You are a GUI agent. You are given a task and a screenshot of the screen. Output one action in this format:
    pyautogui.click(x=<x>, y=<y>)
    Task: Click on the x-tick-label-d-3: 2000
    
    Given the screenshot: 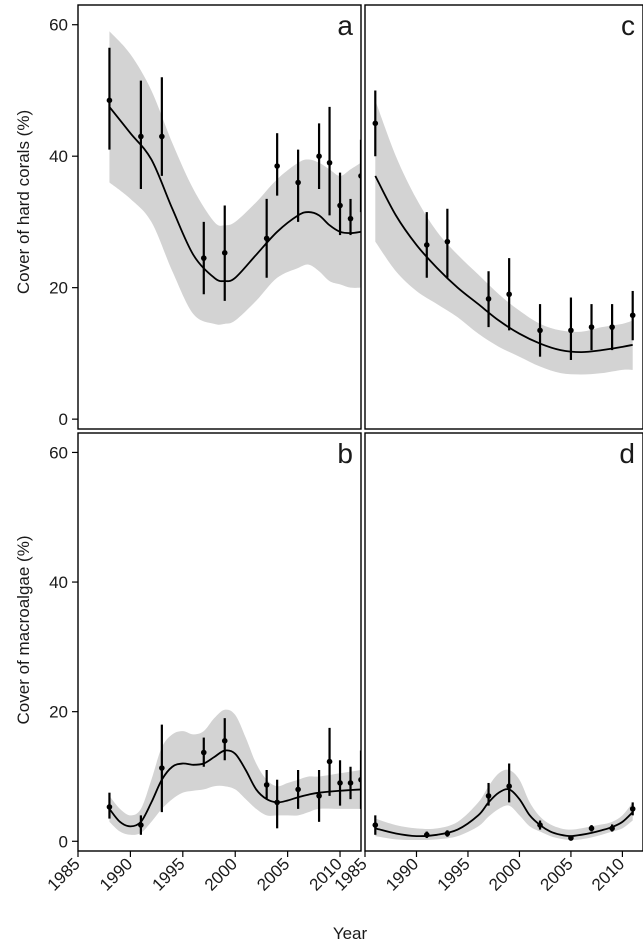 What is the action you would take?
    pyautogui.click(x=505, y=874)
    